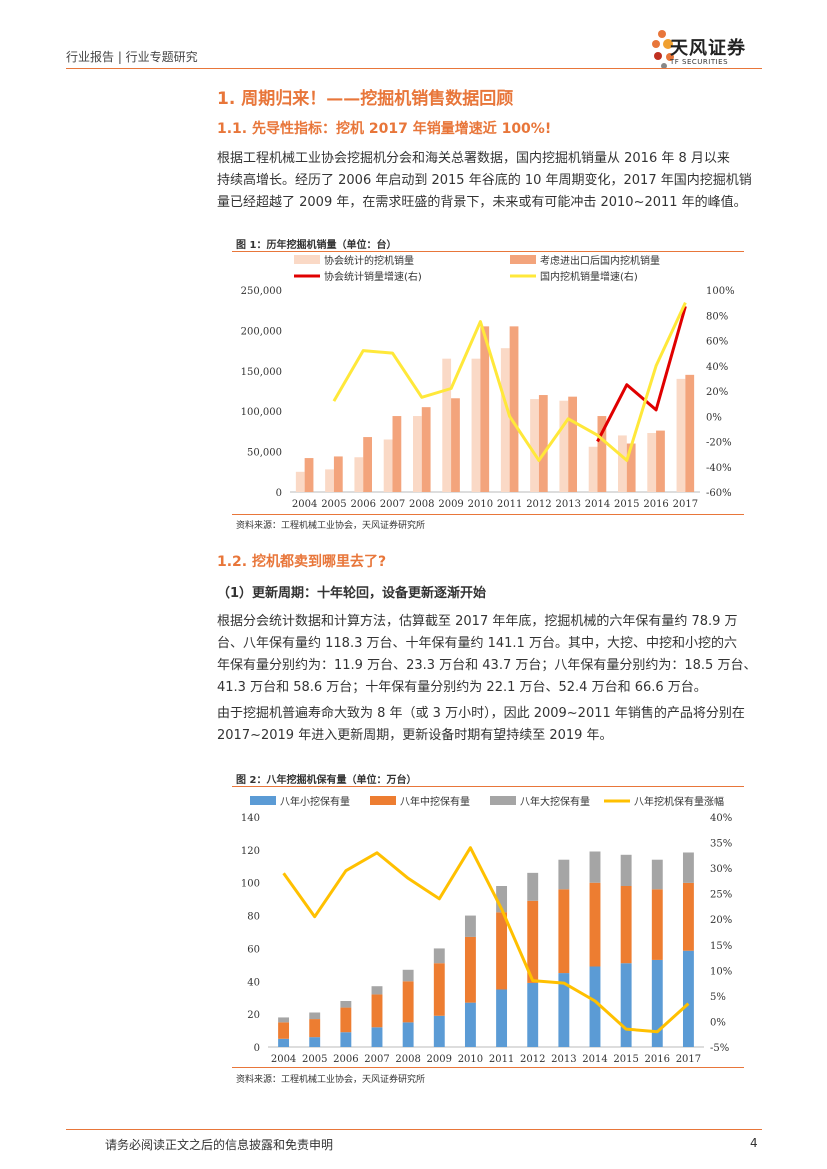 The width and height of the screenshot is (827, 1169). What do you see at coordinates (663, 49) in the screenshot?
I see `tf-logo-icon` at bounding box center [663, 49].